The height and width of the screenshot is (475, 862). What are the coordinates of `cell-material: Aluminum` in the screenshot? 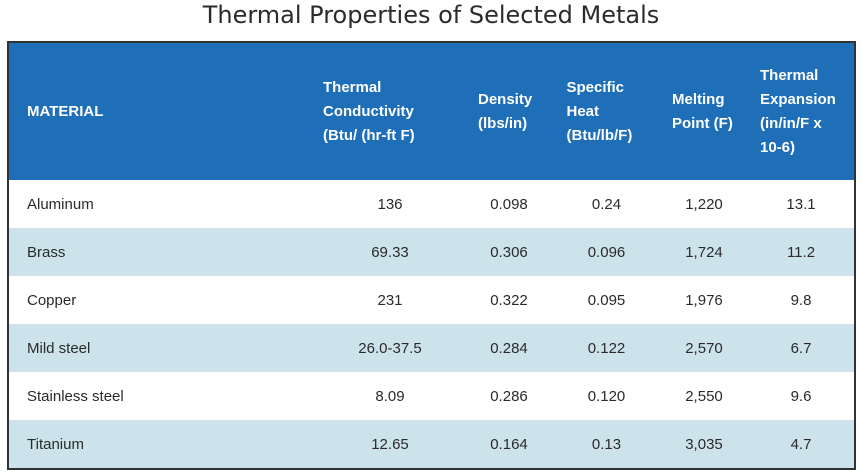 It's located at (60, 204).